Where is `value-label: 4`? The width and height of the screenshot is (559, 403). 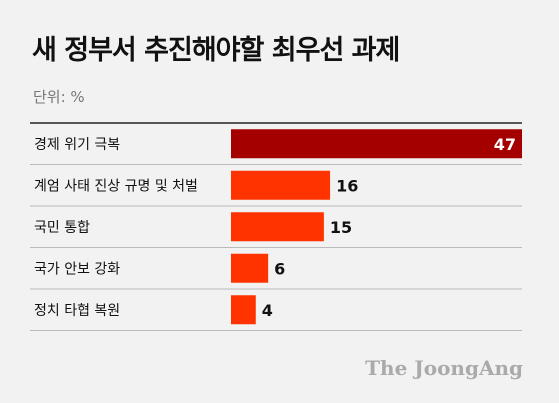 value-label: 4 is located at coordinates (267, 310).